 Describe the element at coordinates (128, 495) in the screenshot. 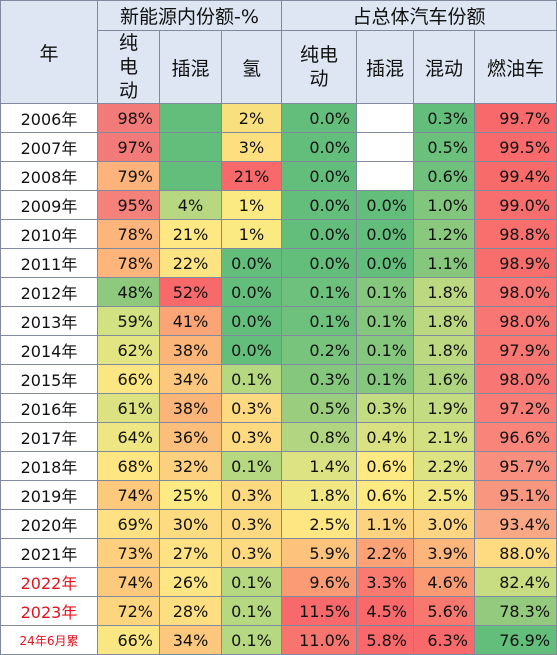

I see `nev-bev-share-cell: 74%` at that location.